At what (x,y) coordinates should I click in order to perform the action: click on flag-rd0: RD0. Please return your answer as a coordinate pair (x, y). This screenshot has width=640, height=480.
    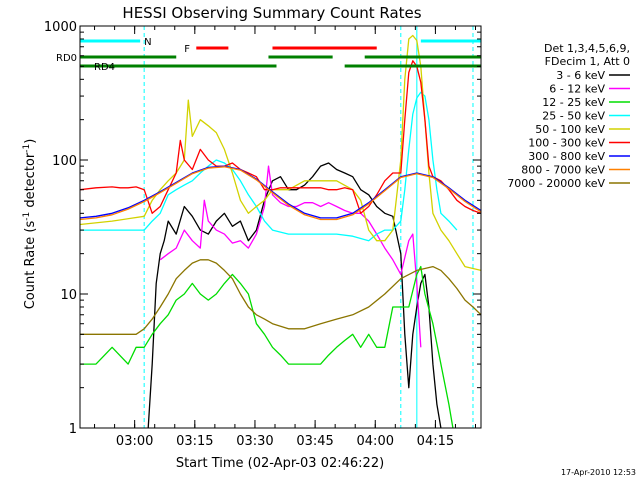
    Looking at the image, I should click on (268, 58).